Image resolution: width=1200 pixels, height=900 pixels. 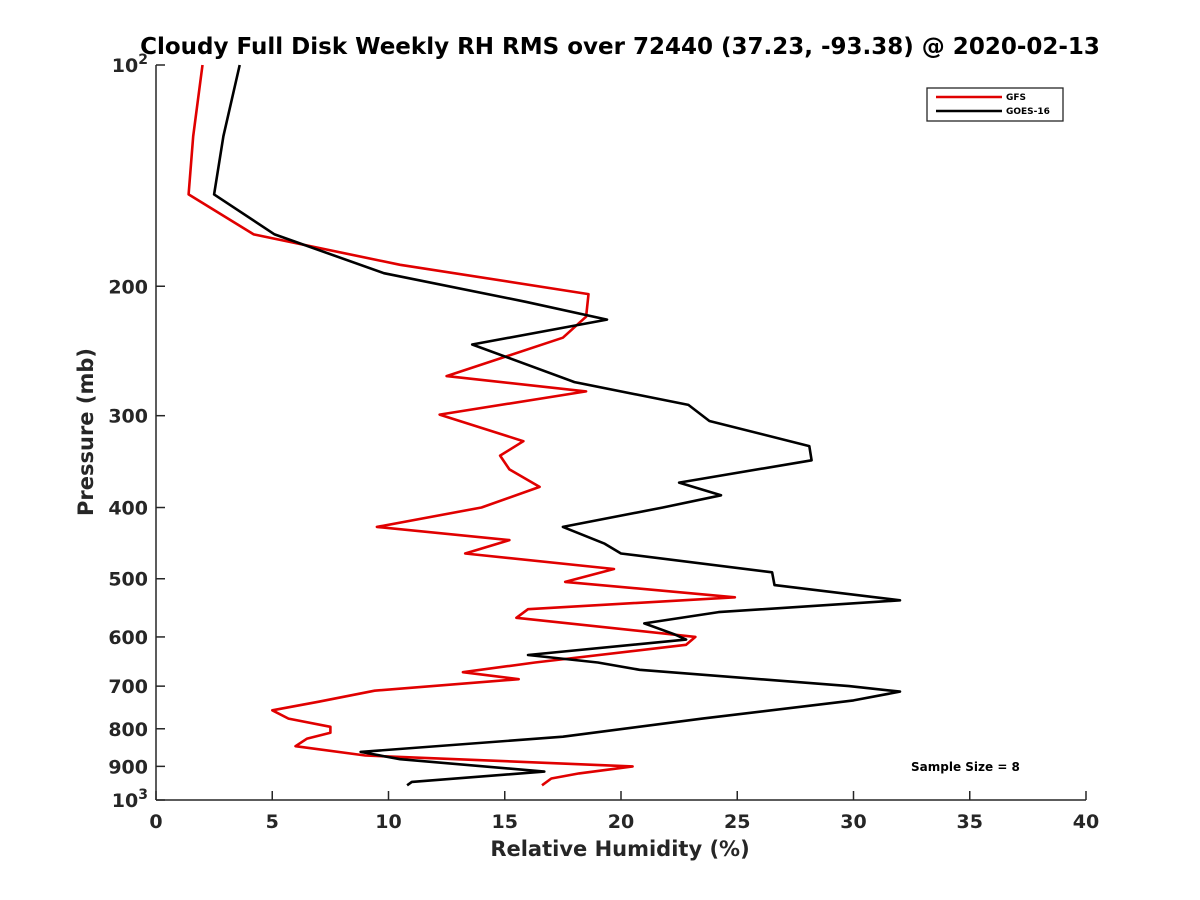 What do you see at coordinates (128, 580) in the screenshot?
I see `y-tick-label: 500` at bounding box center [128, 580].